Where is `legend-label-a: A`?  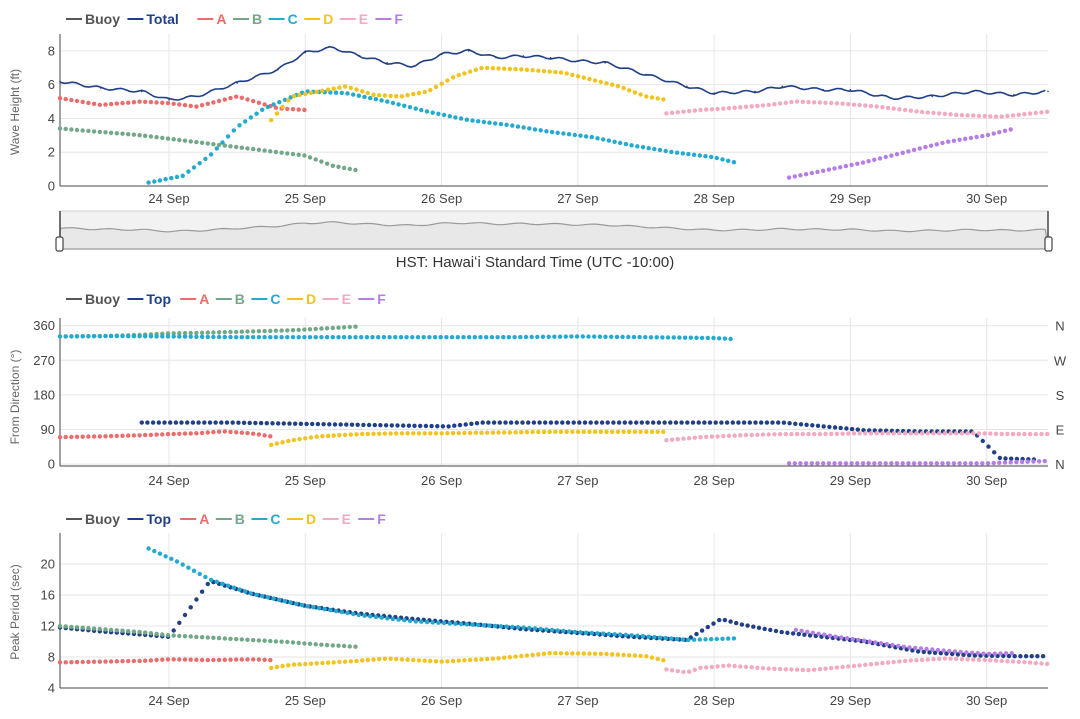
legend-label-a: A is located at coordinates (221, 19).